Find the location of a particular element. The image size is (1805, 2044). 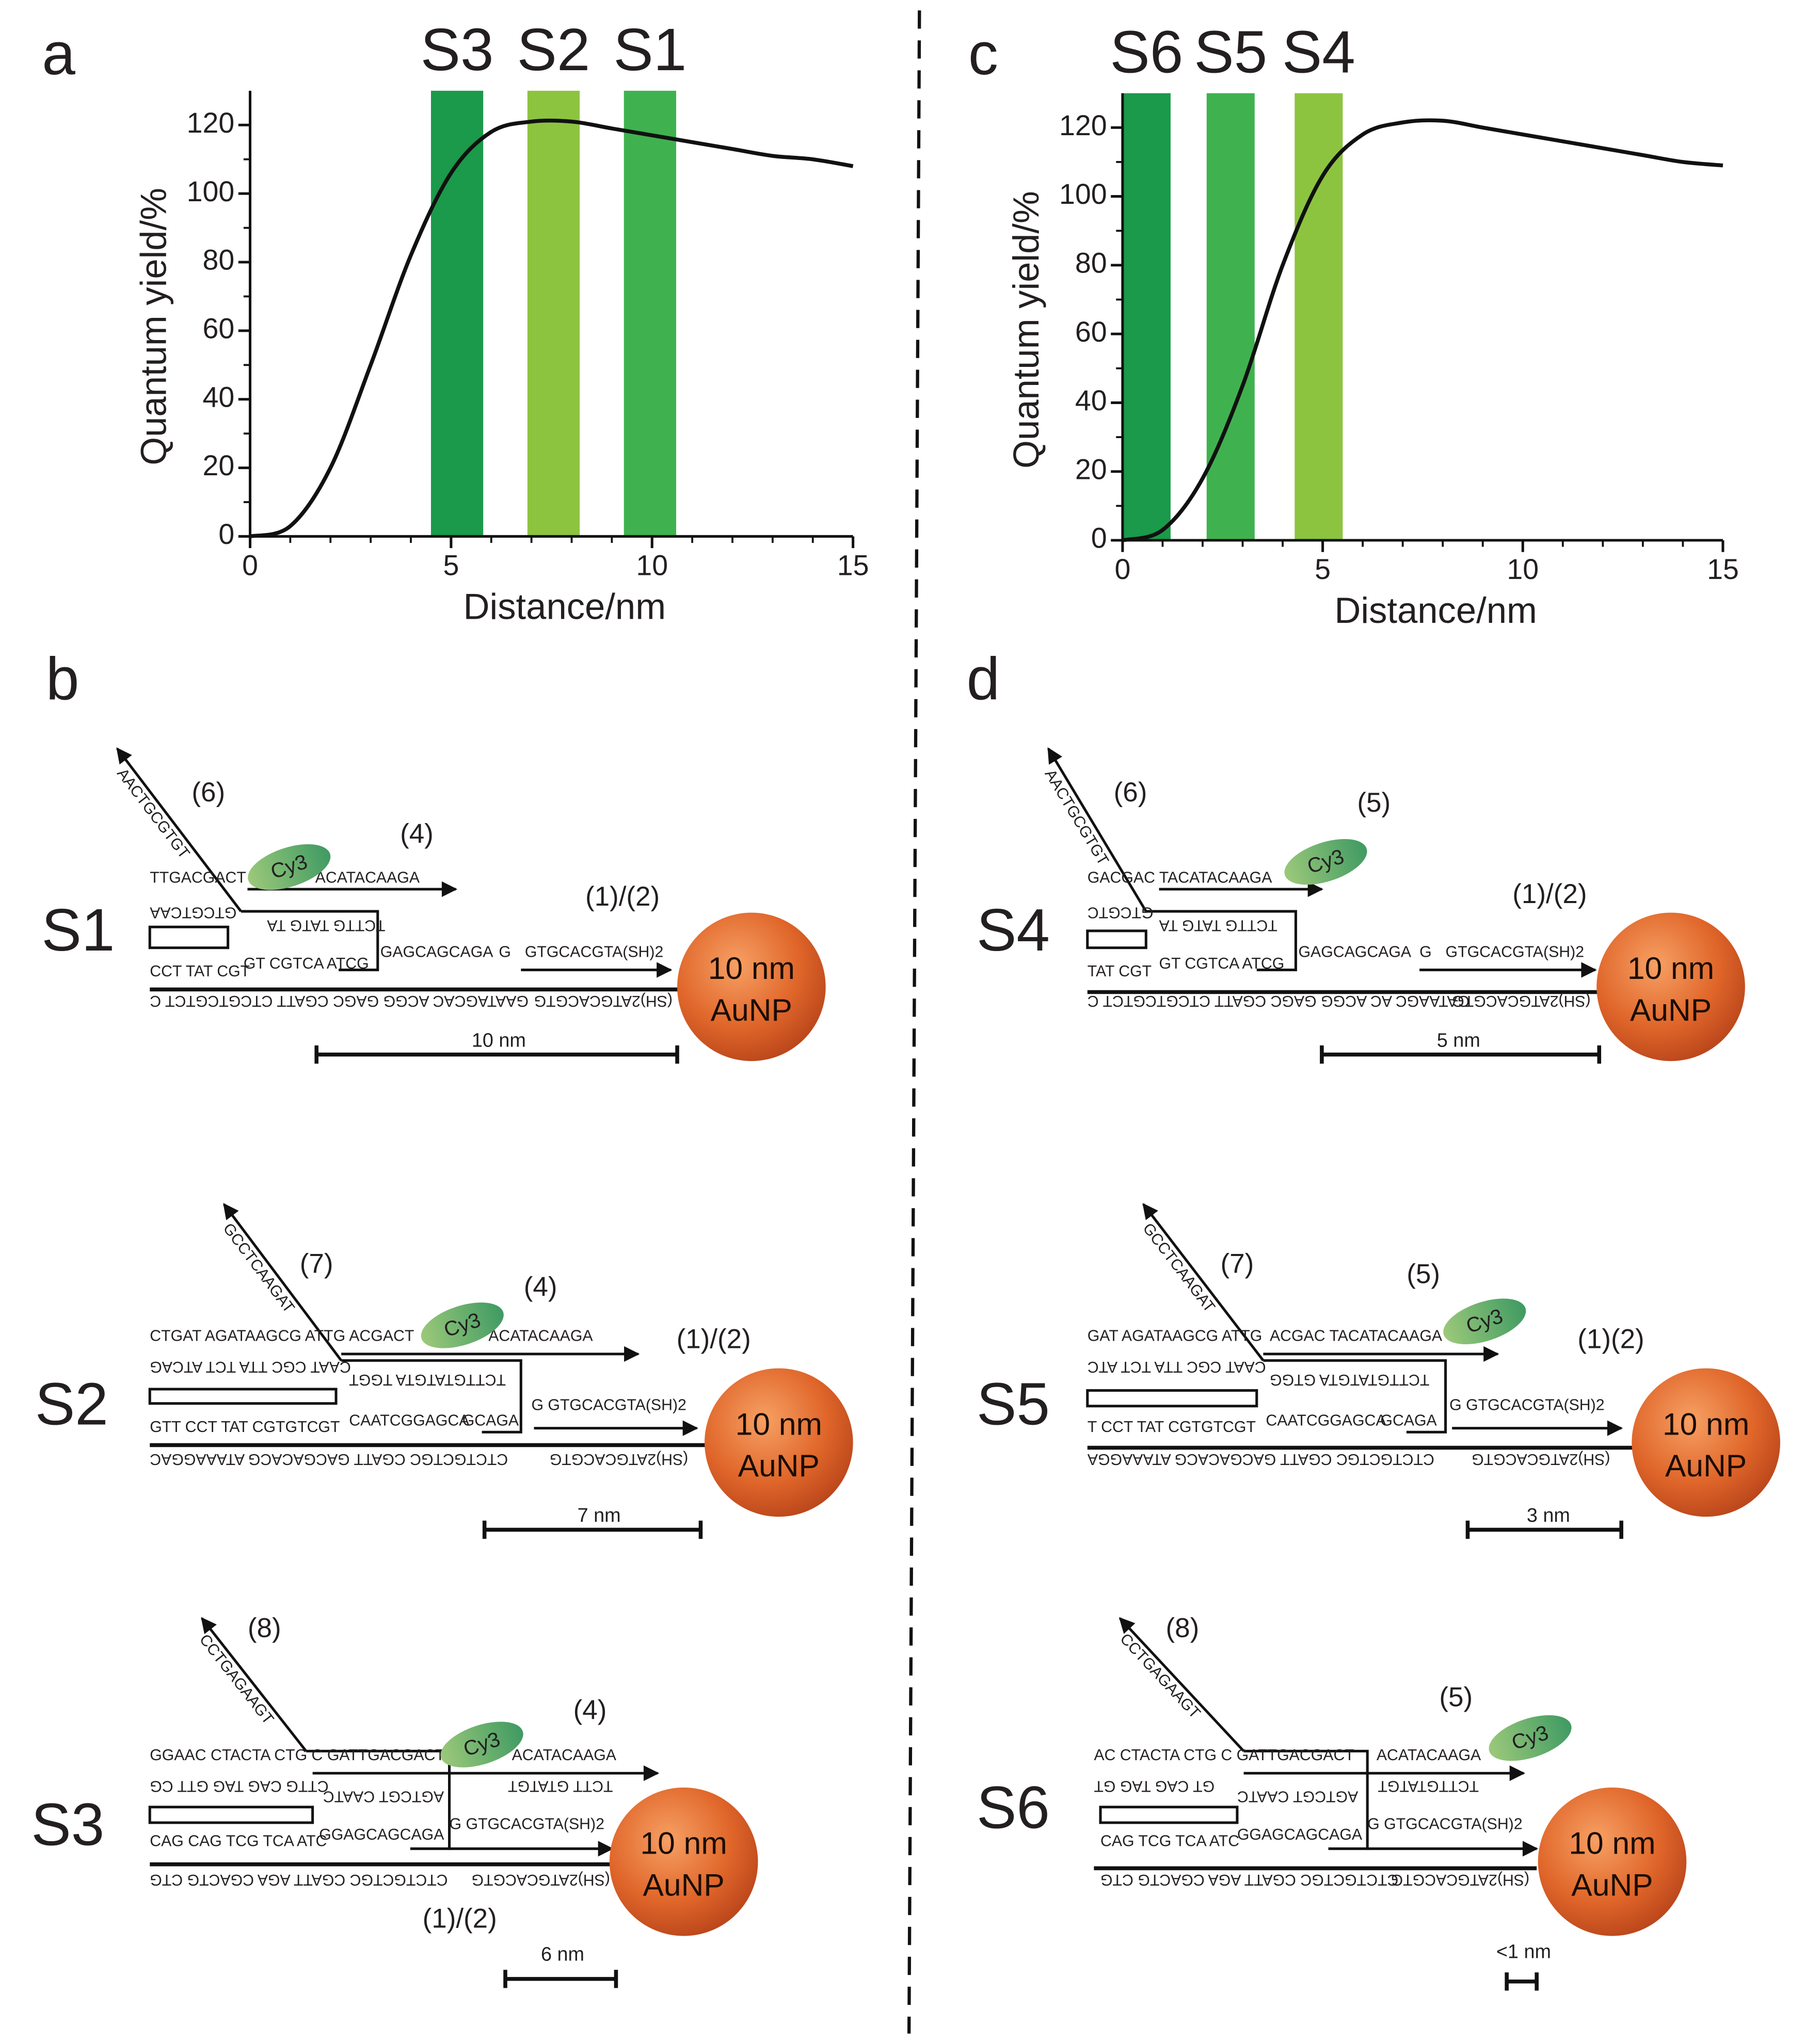

sequence: CTCTGCTGC CGATT GACGACACG ATAAAGGA is located at coordinates (1261, 1459).